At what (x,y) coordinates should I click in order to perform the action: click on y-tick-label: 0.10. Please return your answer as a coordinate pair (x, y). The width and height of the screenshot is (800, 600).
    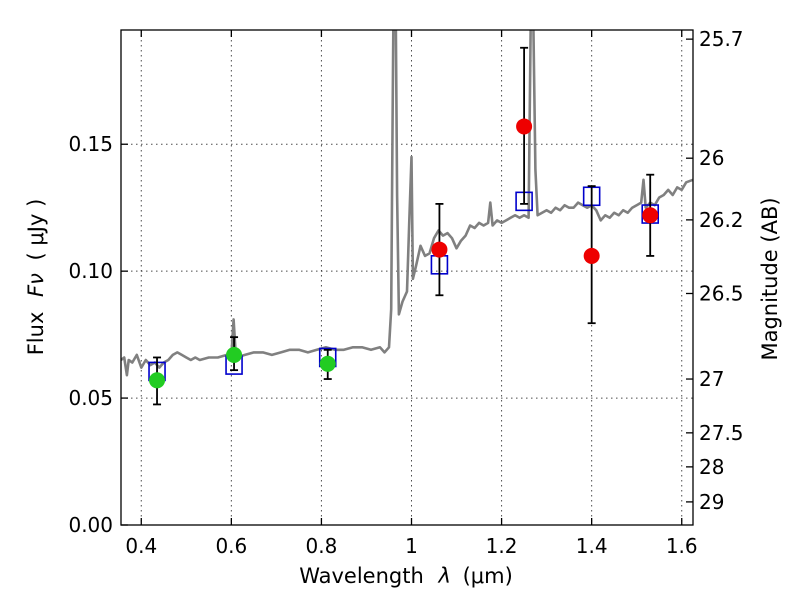
    Looking at the image, I should click on (90, 271).